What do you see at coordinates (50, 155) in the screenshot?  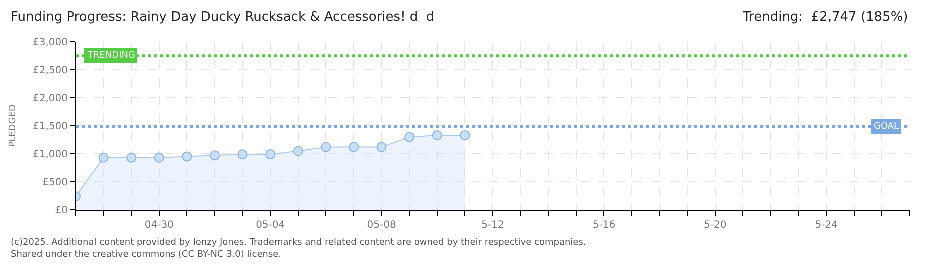 I see `y-tick-label: £1,000` at bounding box center [50, 155].